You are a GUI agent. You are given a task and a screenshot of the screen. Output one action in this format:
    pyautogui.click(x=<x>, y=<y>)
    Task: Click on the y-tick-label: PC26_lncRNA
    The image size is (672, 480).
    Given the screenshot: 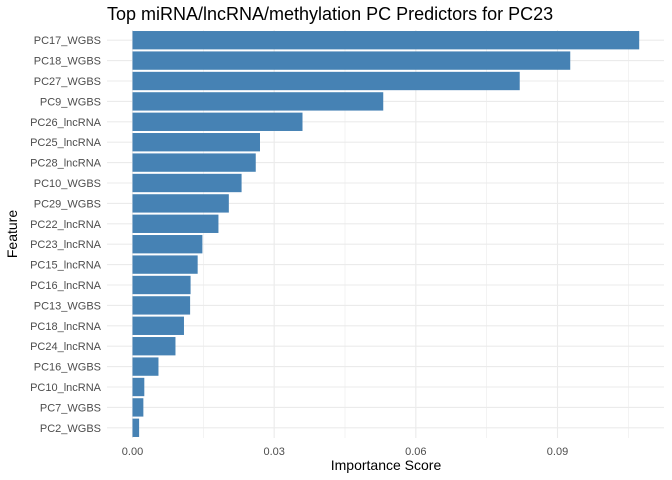 What is the action you would take?
    pyautogui.click(x=66, y=123)
    